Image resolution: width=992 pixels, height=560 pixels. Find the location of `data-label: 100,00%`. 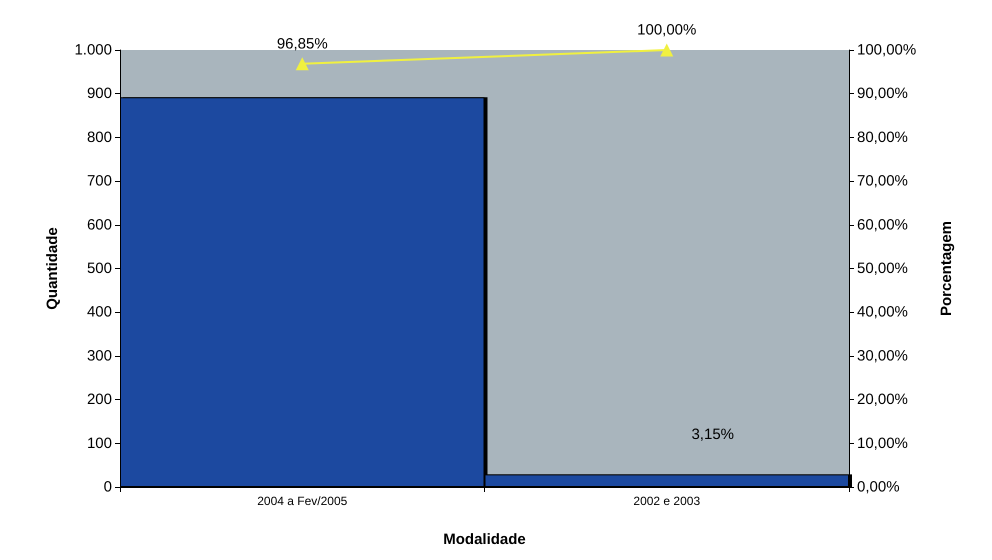

data-label: 100,00% is located at coordinates (666, 30).